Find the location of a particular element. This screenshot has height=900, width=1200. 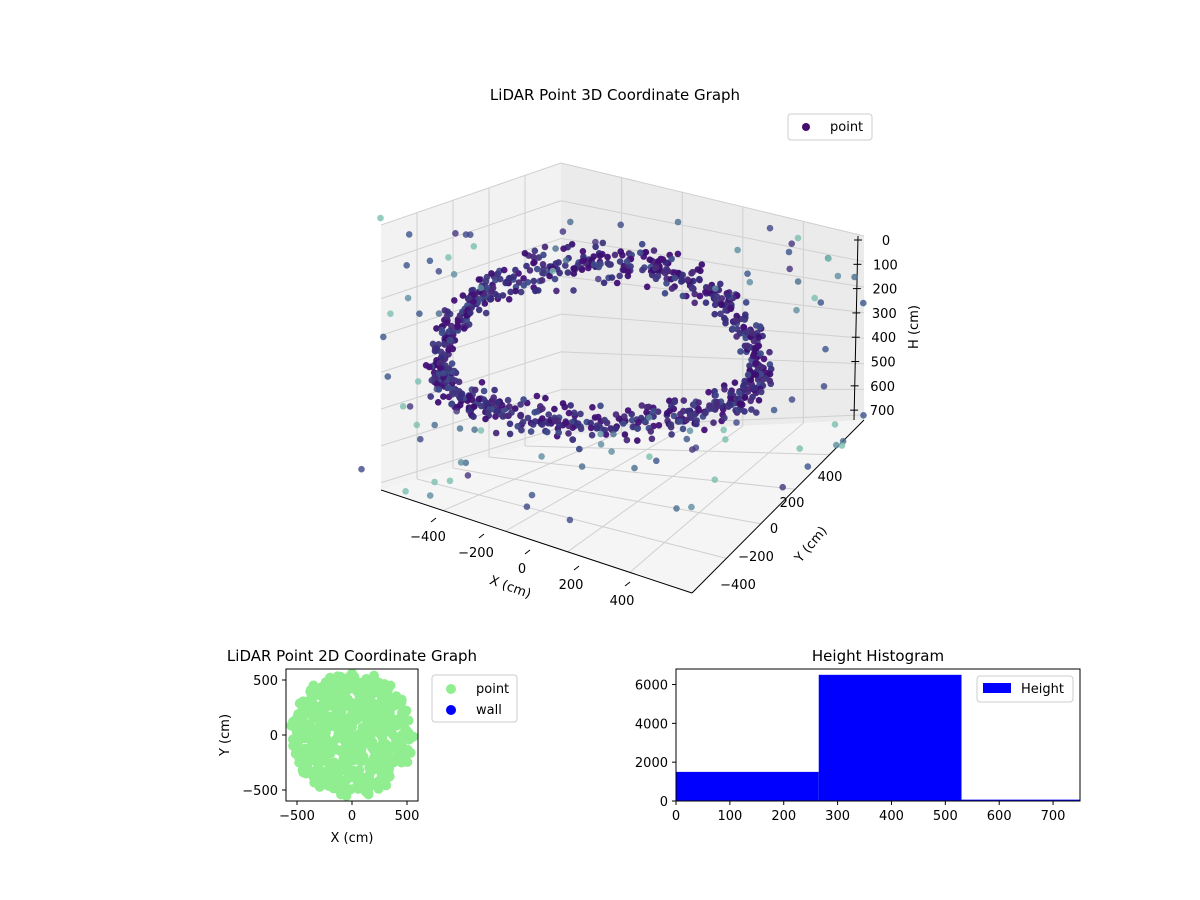

x-tick-label: 400 is located at coordinates (622, 601).